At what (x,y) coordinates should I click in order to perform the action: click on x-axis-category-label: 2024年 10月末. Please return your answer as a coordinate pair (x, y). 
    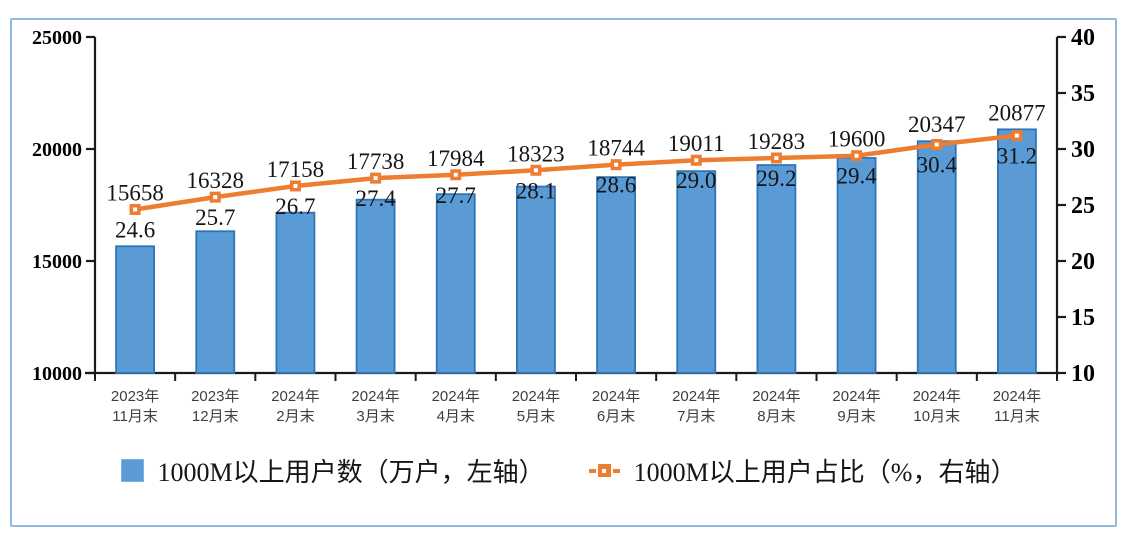
    Looking at the image, I should click on (937, 406).